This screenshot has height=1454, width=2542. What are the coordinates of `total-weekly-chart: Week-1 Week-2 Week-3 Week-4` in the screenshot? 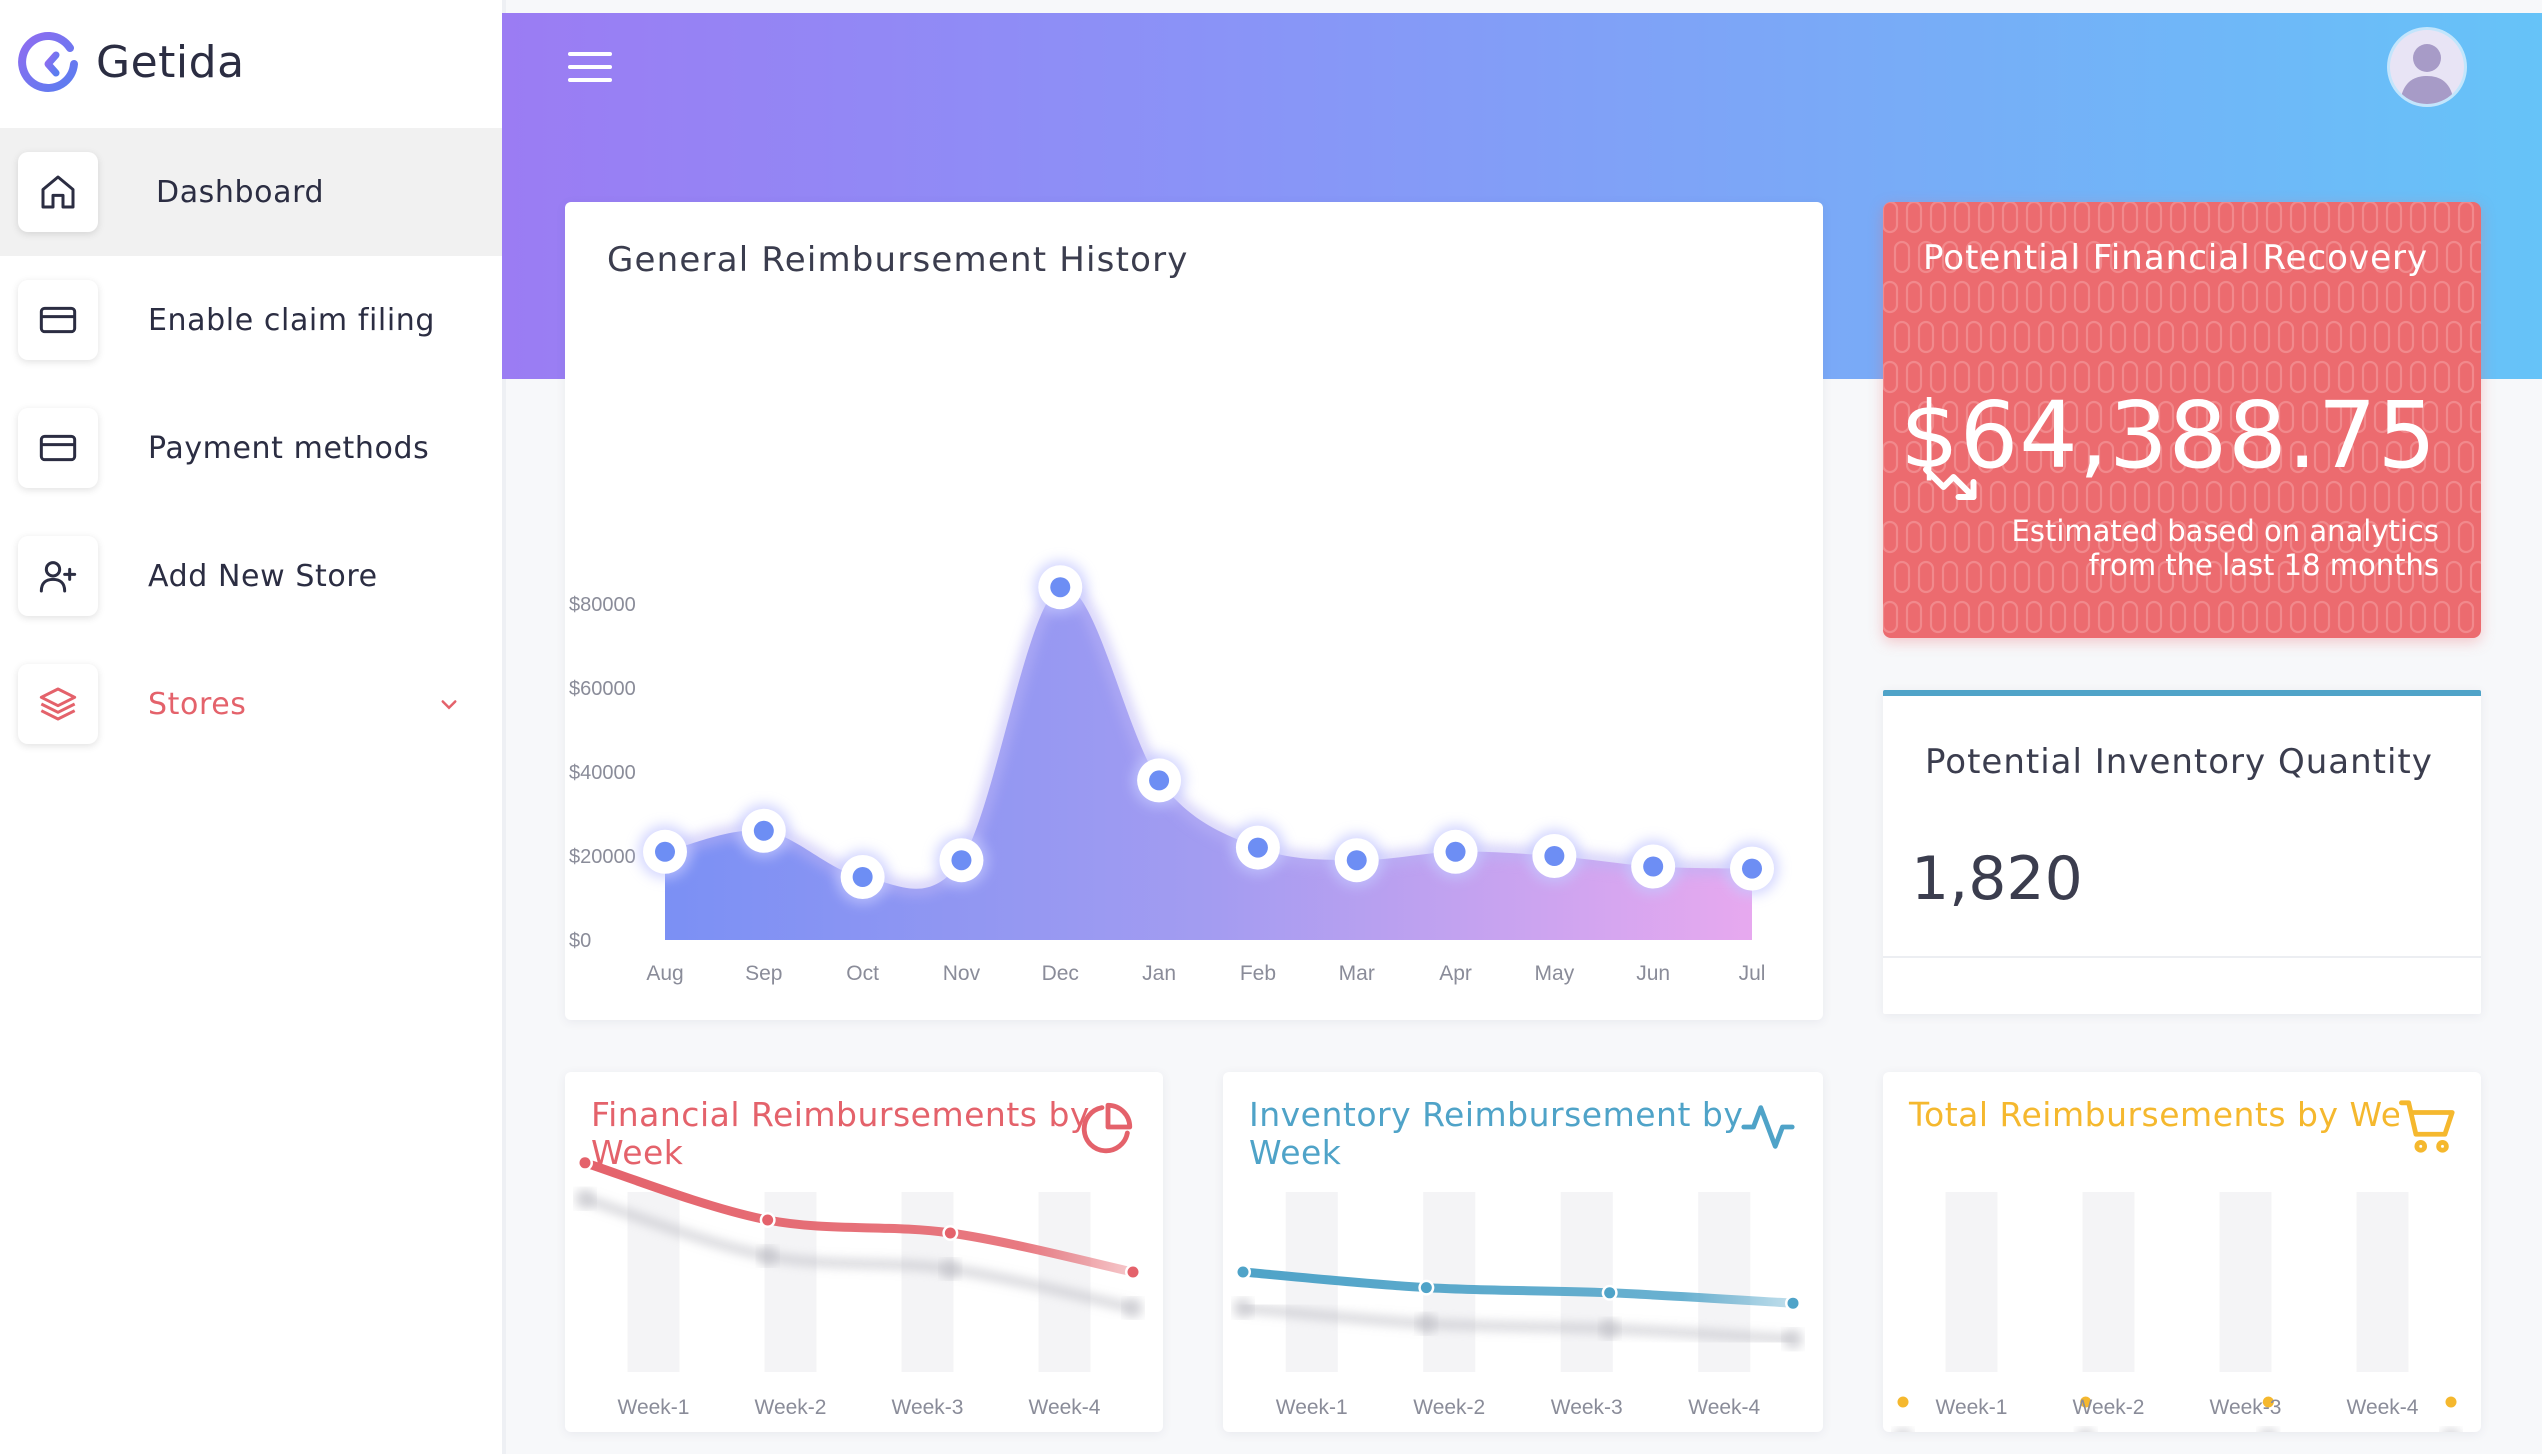 It's located at (2177, 1312).